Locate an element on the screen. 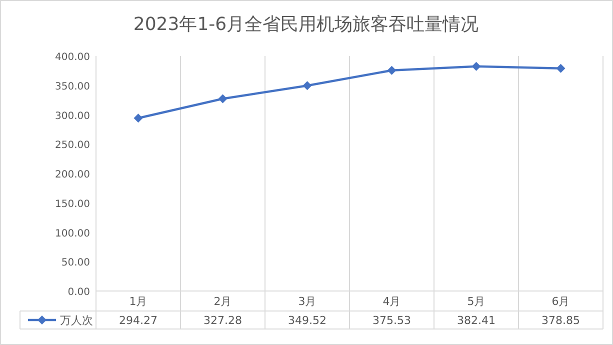  y-tick-label: 400.00 is located at coordinates (72, 57).